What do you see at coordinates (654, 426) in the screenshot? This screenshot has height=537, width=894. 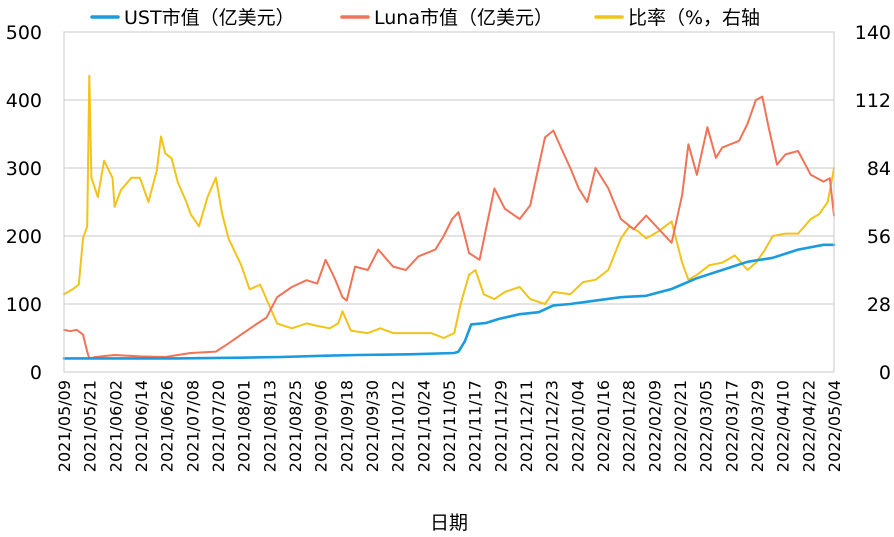 I see `x-tick-label: 2022/02/09` at bounding box center [654, 426].